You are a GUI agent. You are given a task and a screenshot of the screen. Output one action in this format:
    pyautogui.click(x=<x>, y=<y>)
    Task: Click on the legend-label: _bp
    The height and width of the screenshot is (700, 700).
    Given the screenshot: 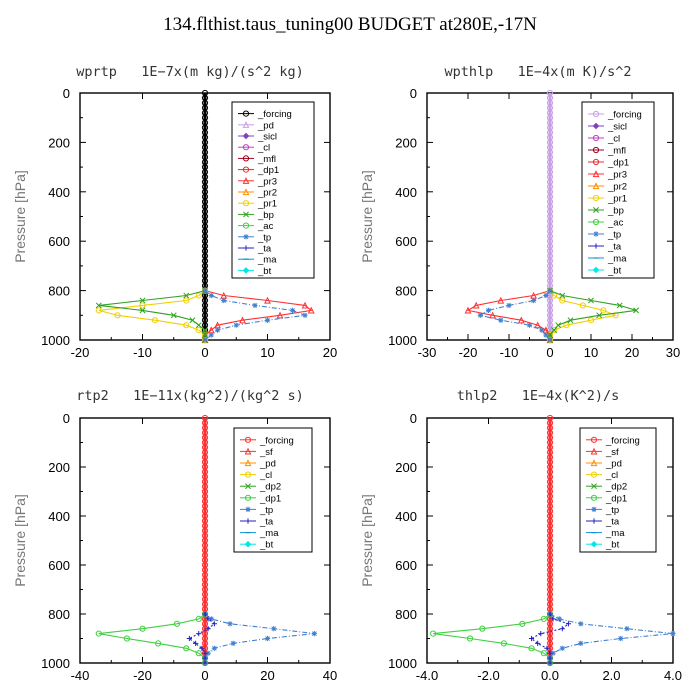 What is the action you would take?
    pyautogui.click(x=615, y=211)
    